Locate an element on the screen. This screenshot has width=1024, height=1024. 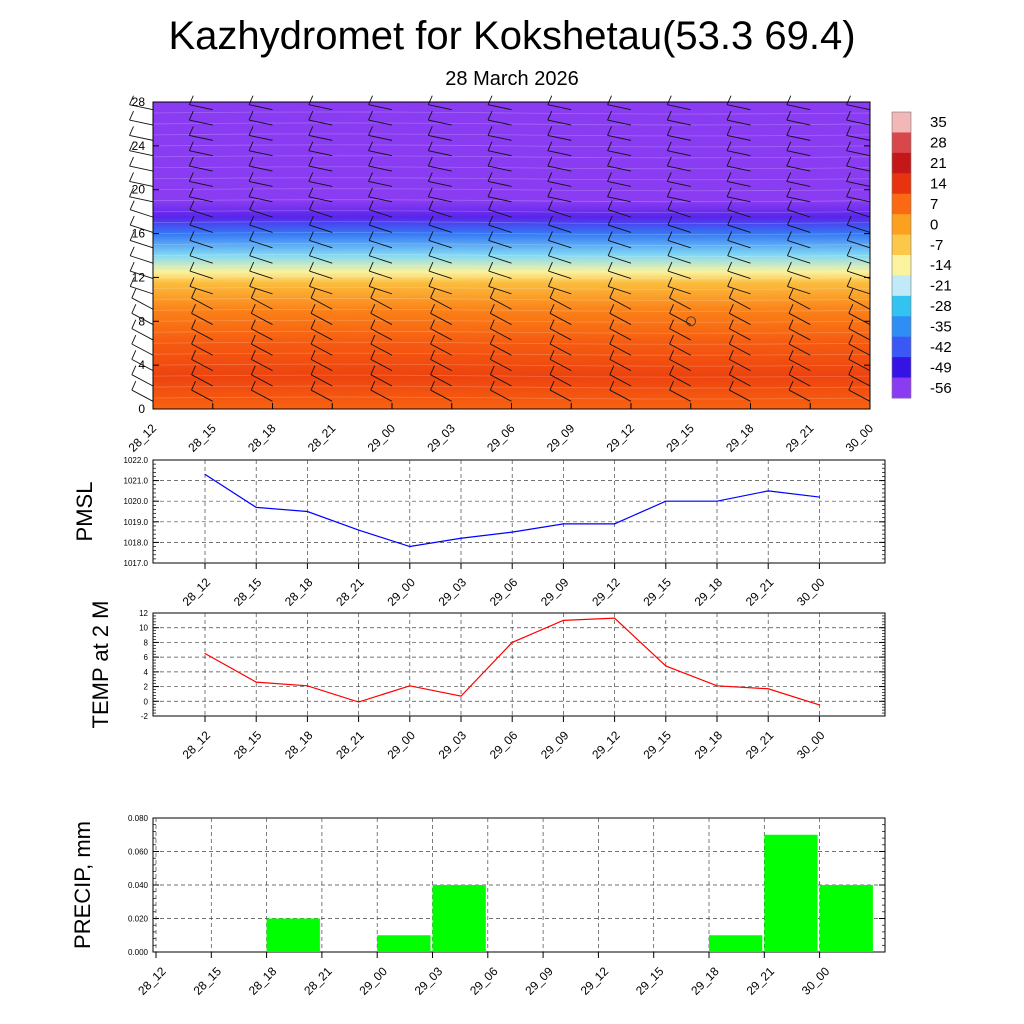
pmsl-x-tick-label: 29_12 is located at coordinates (606, 592).